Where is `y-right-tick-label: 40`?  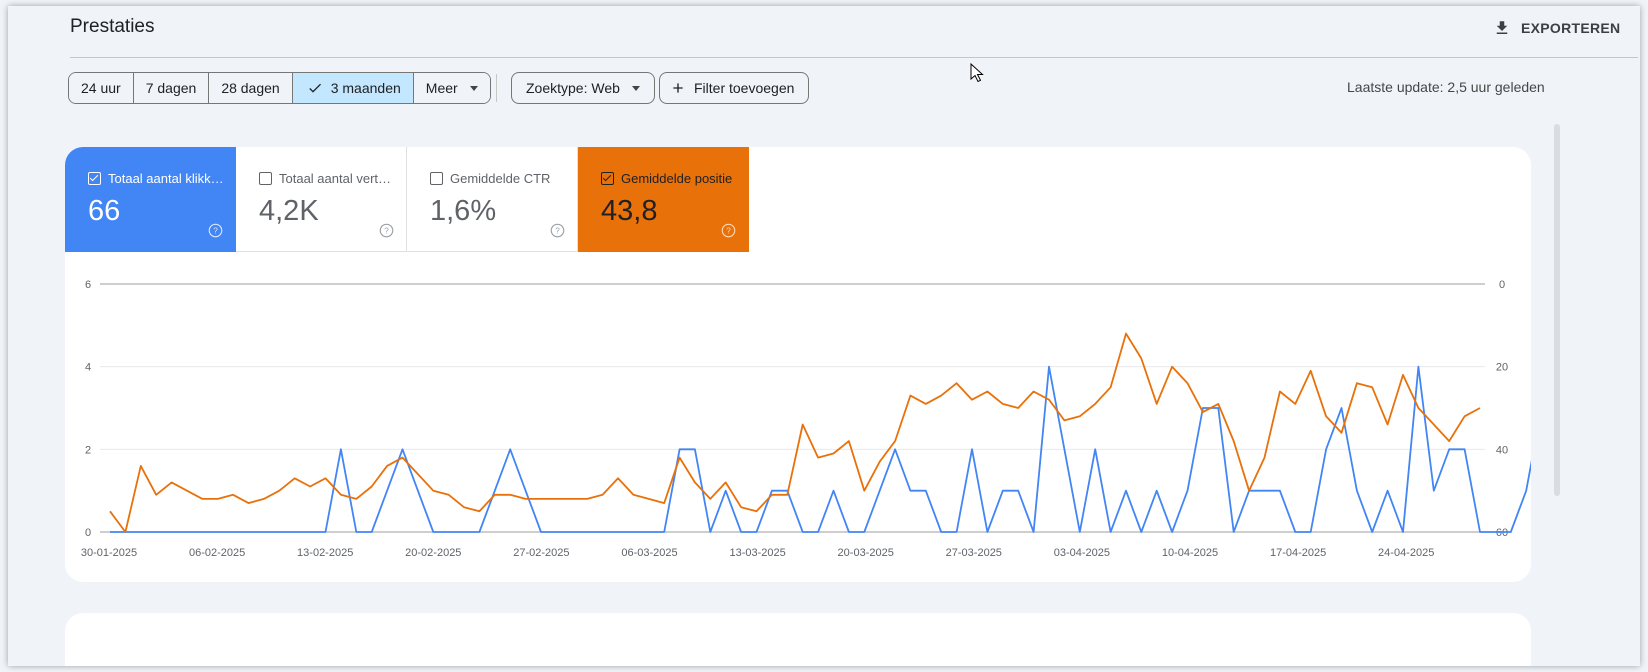 y-right-tick-label: 40 is located at coordinates (1502, 450).